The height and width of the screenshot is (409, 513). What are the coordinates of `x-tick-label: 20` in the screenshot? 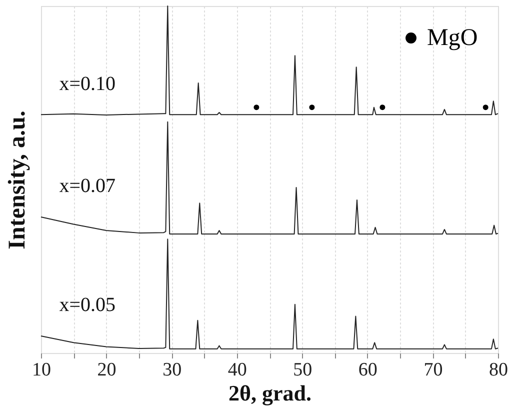 It's located at (106, 370).